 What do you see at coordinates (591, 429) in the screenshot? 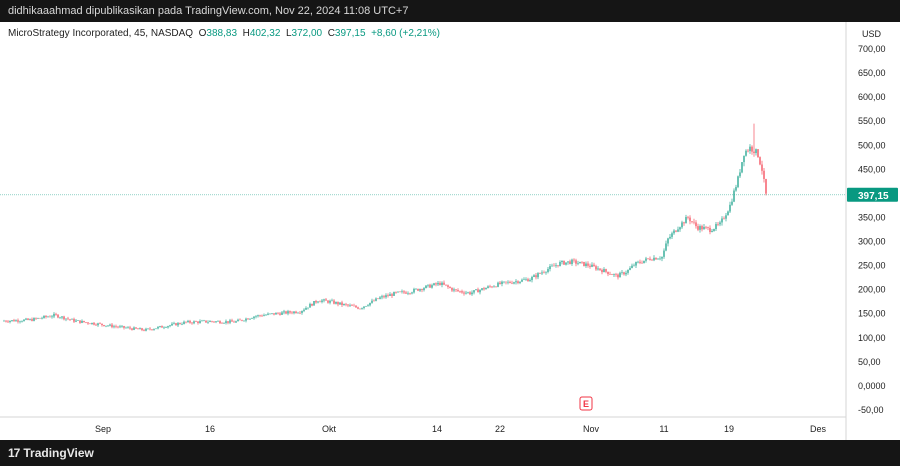
I see `x-tick-label: Nov` at bounding box center [591, 429].